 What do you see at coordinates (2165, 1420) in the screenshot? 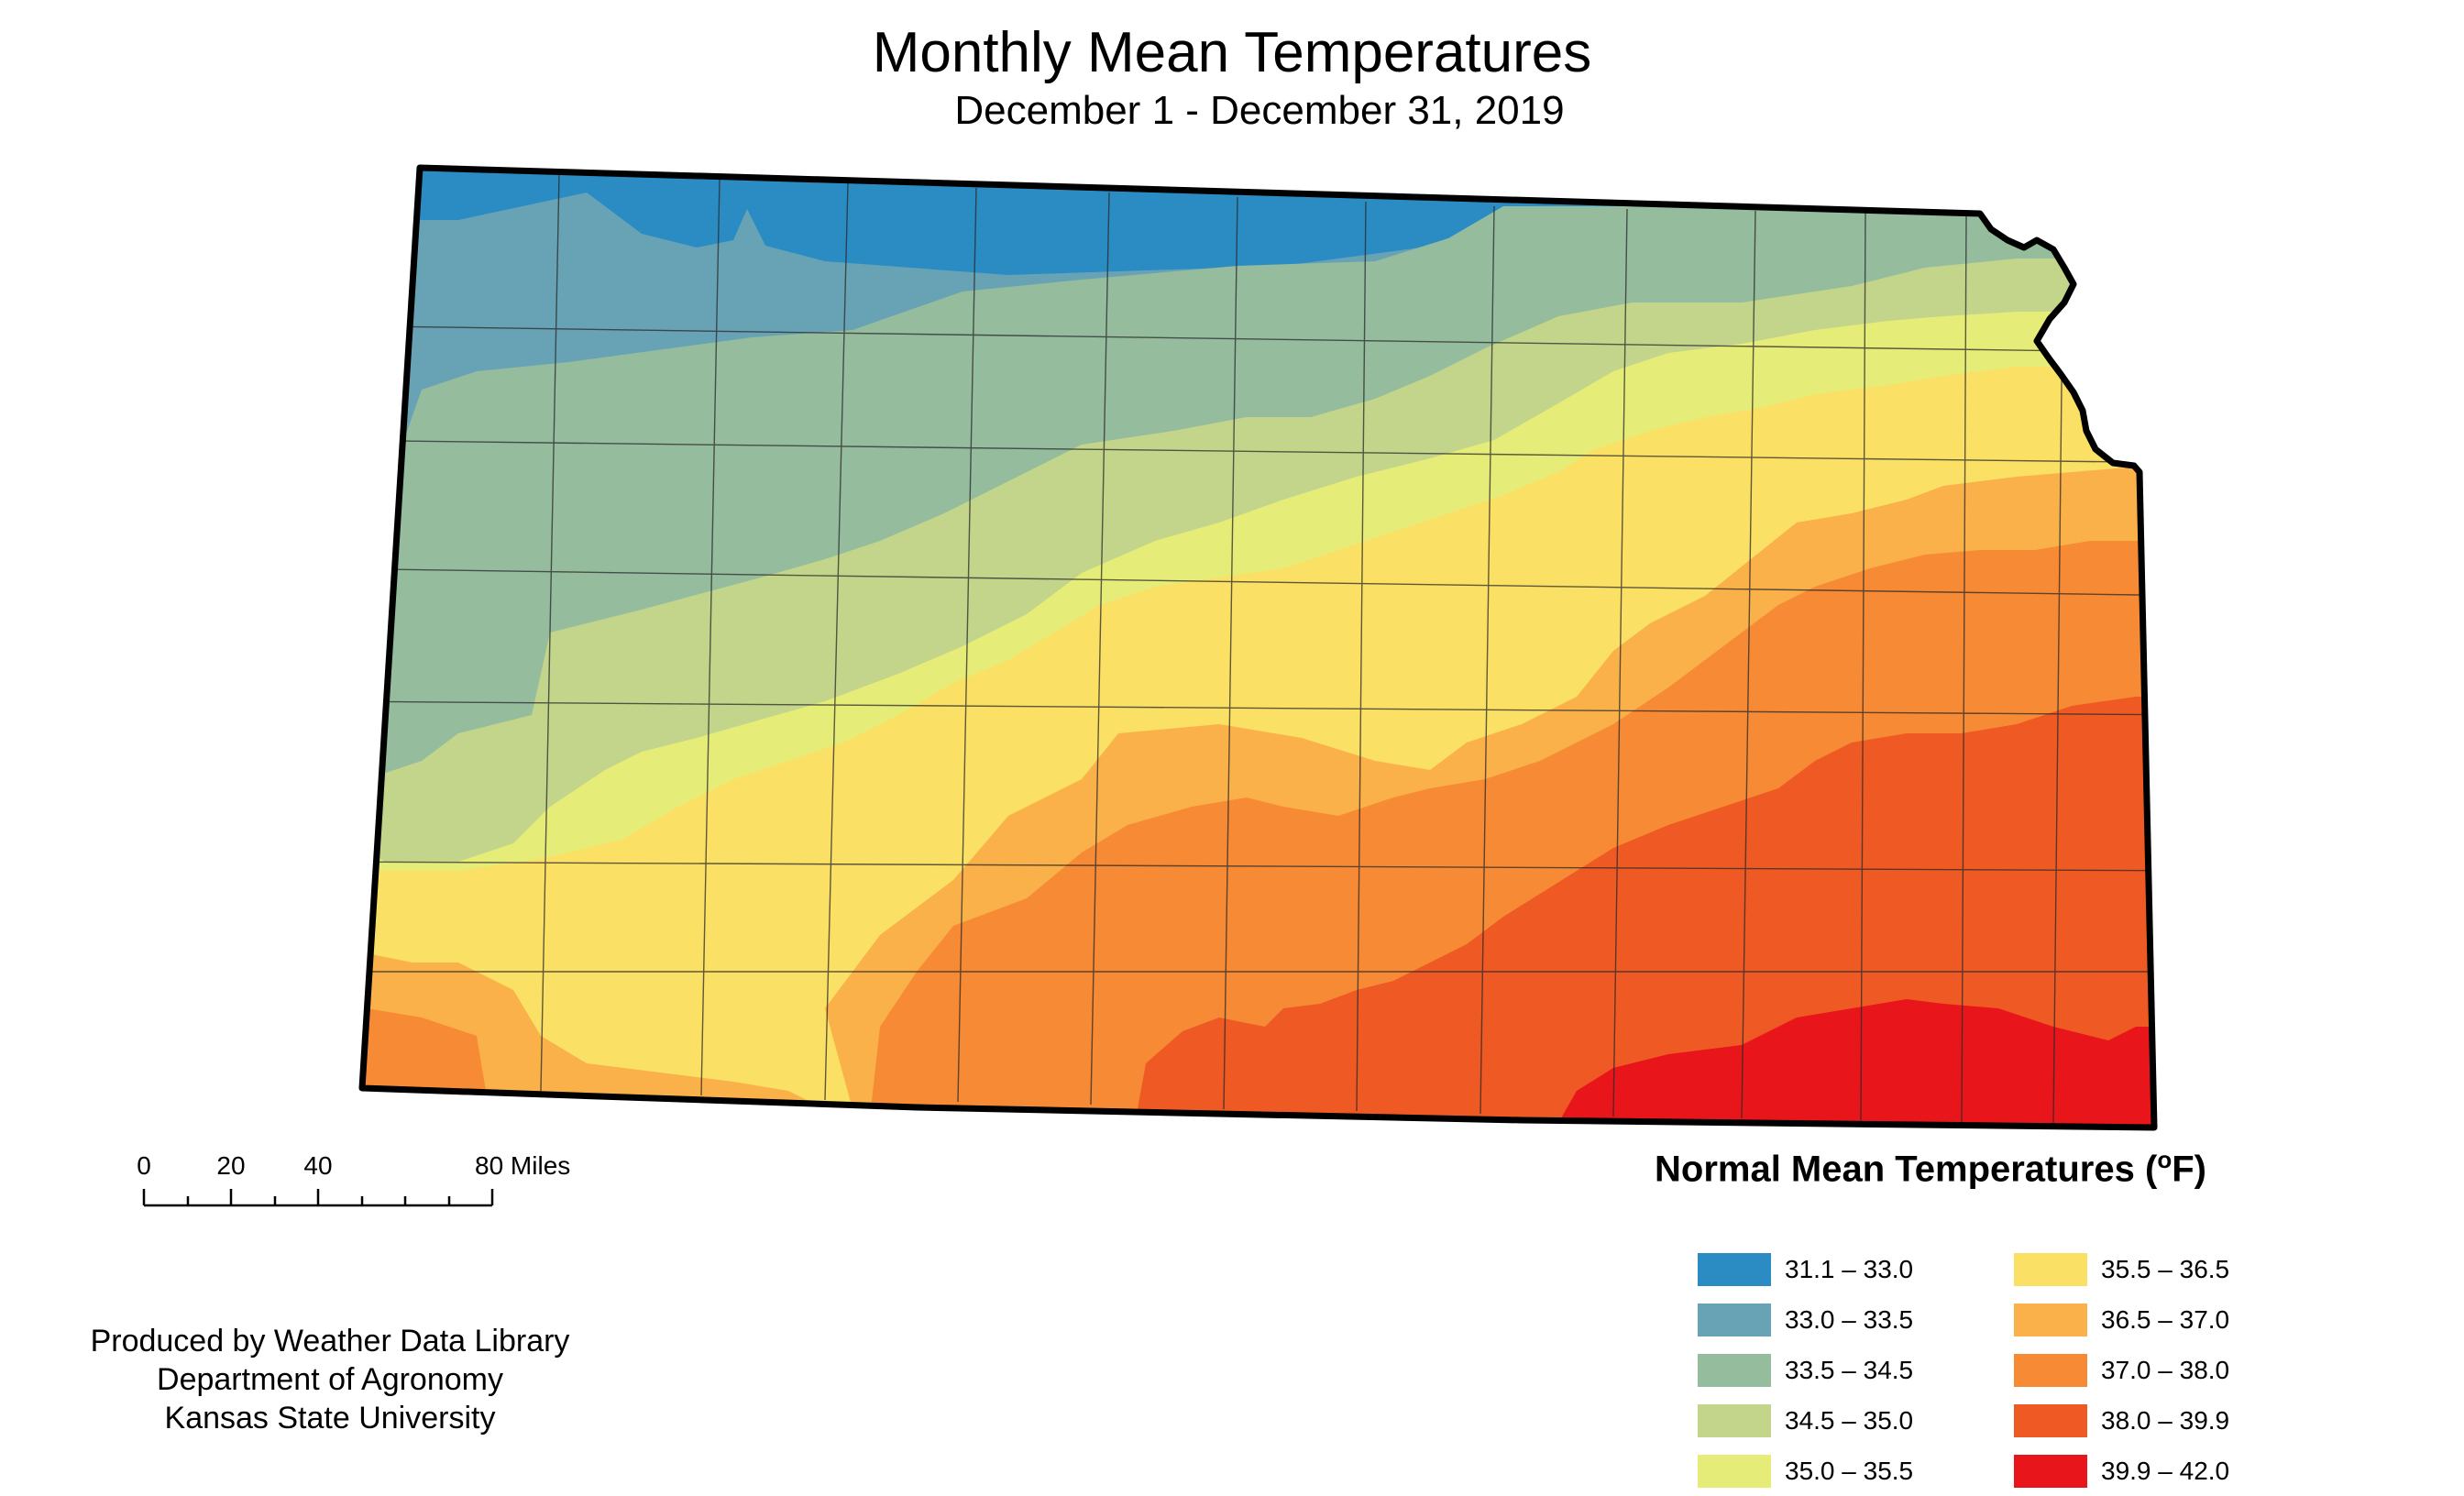
I see `legend-label: 38.0 – 39.9` at bounding box center [2165, 1420].